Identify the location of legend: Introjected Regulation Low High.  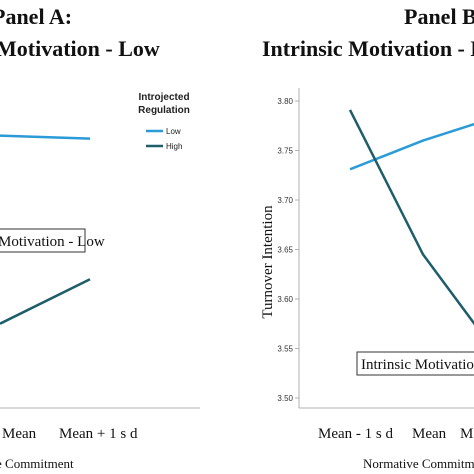
(164, 121).